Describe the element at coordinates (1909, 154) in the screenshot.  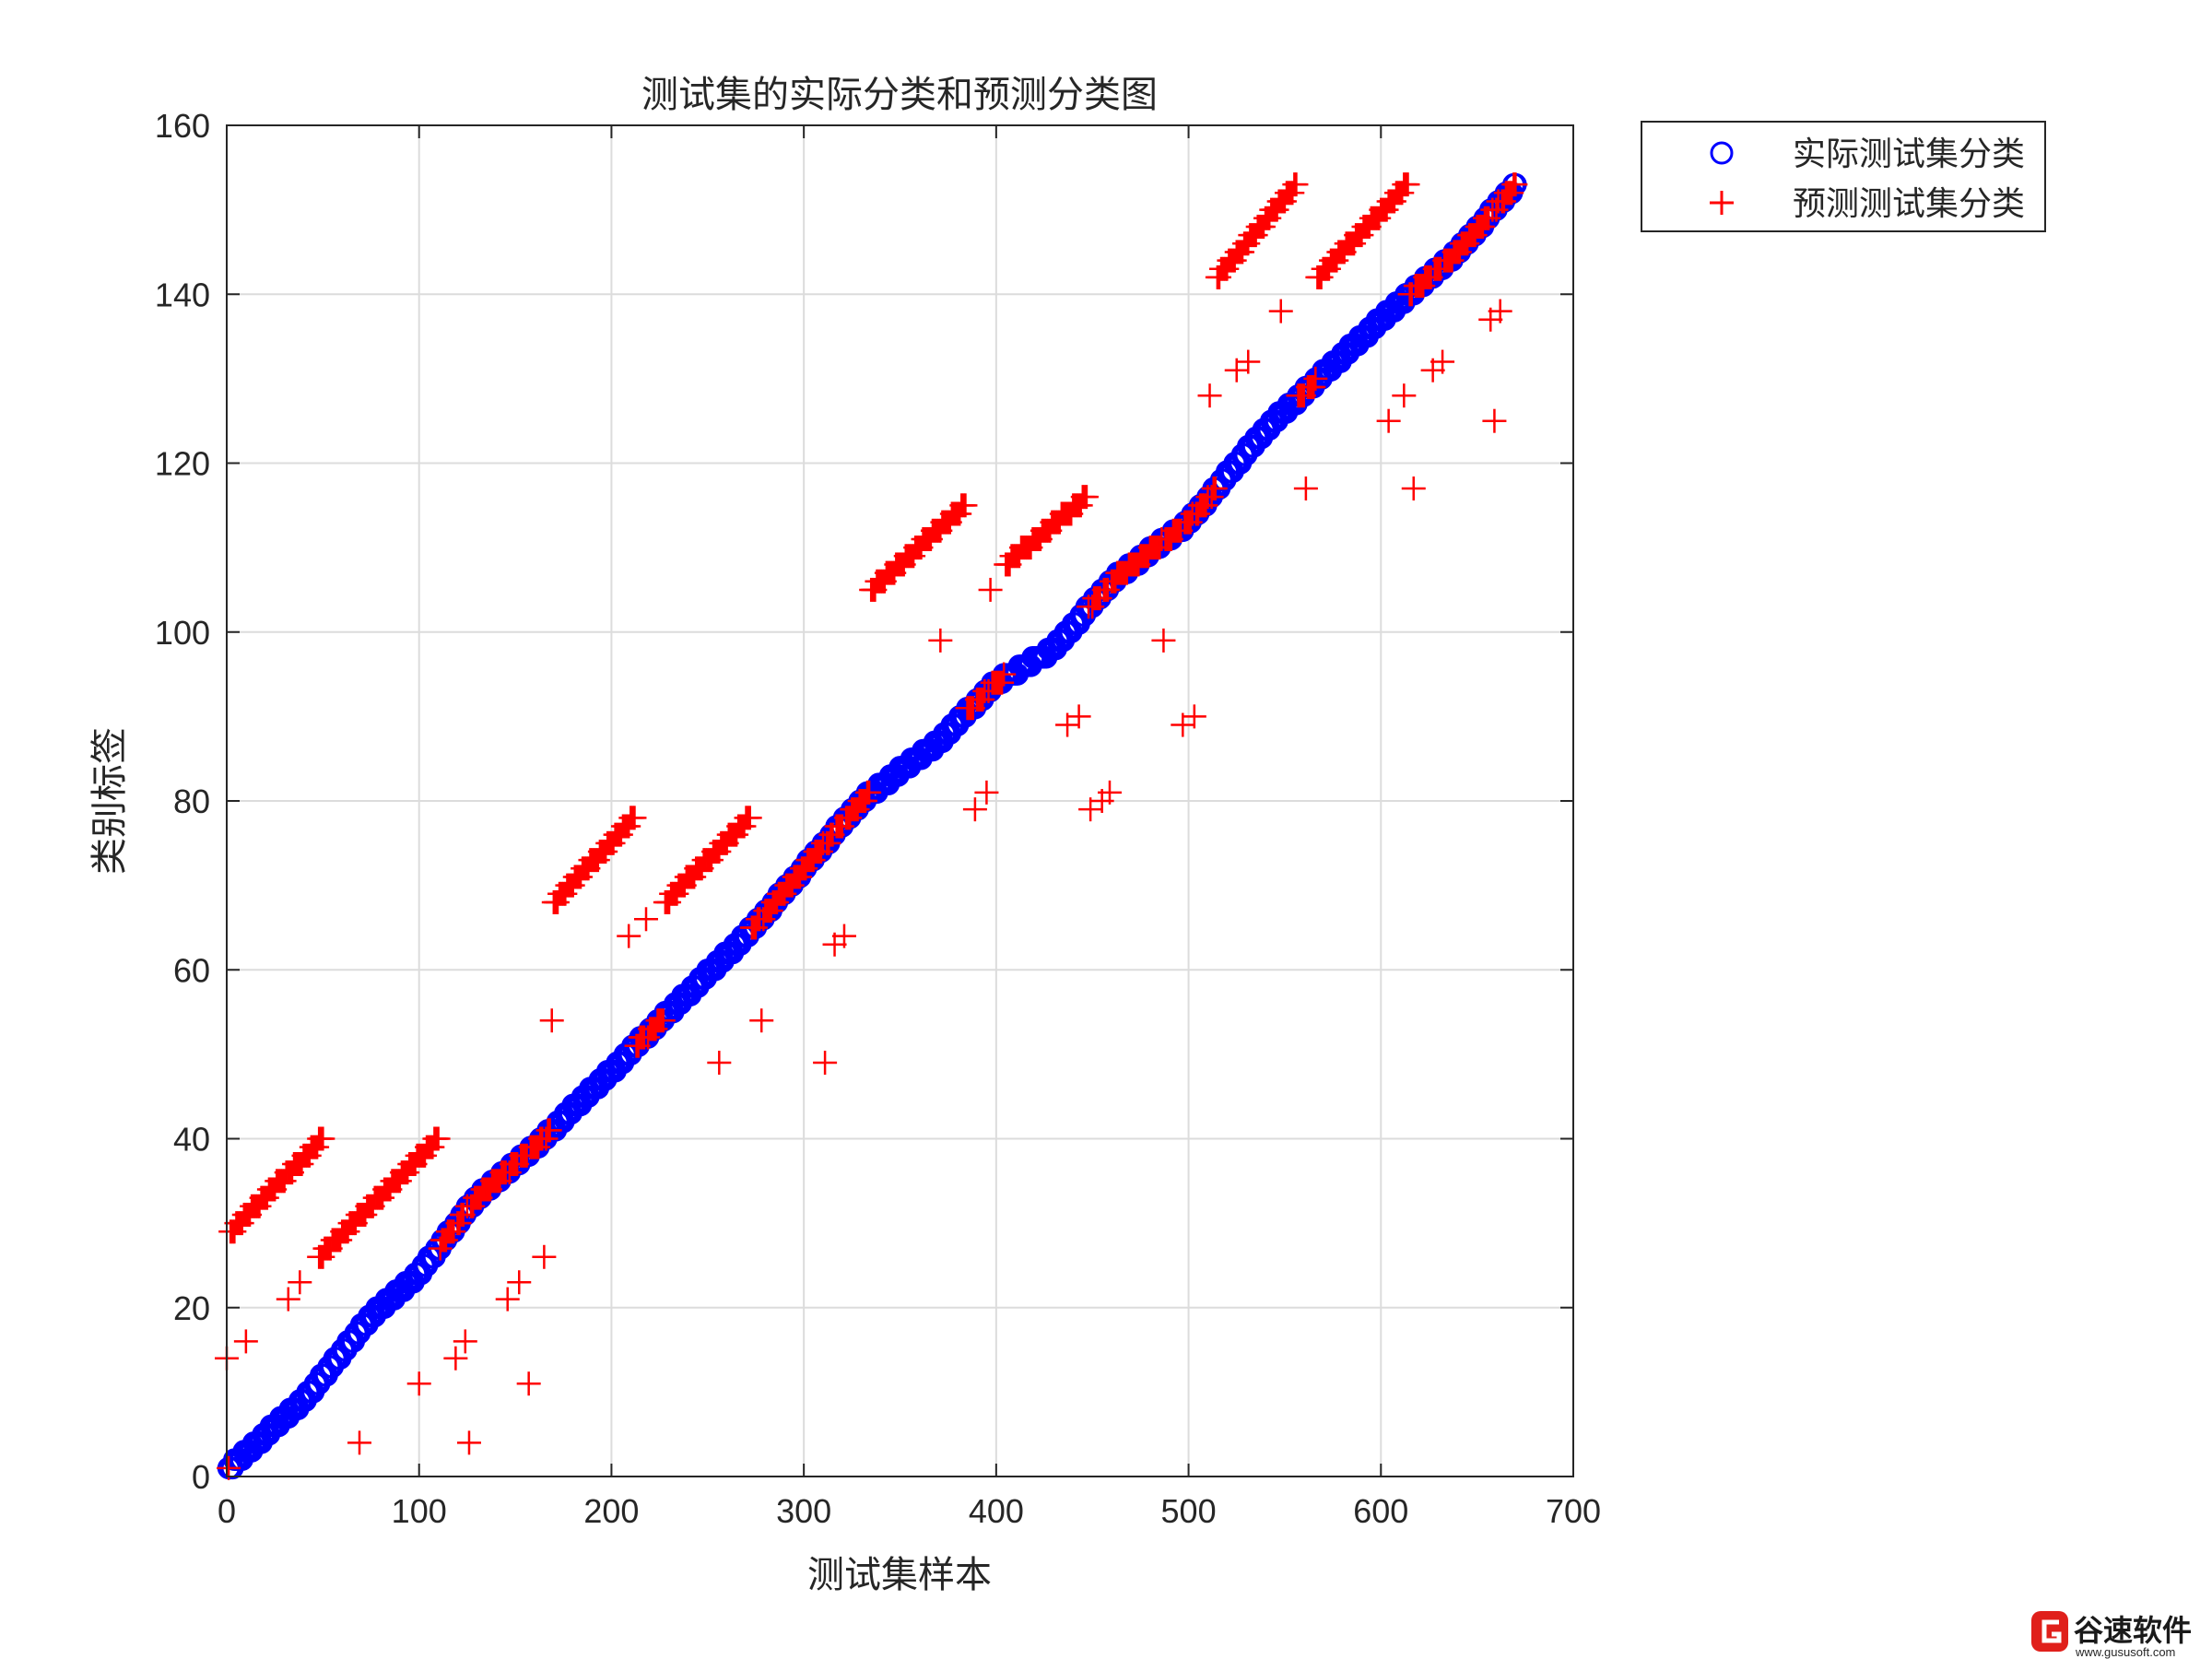
I see `legend-label-actual: 实际测试集分类` at that location.